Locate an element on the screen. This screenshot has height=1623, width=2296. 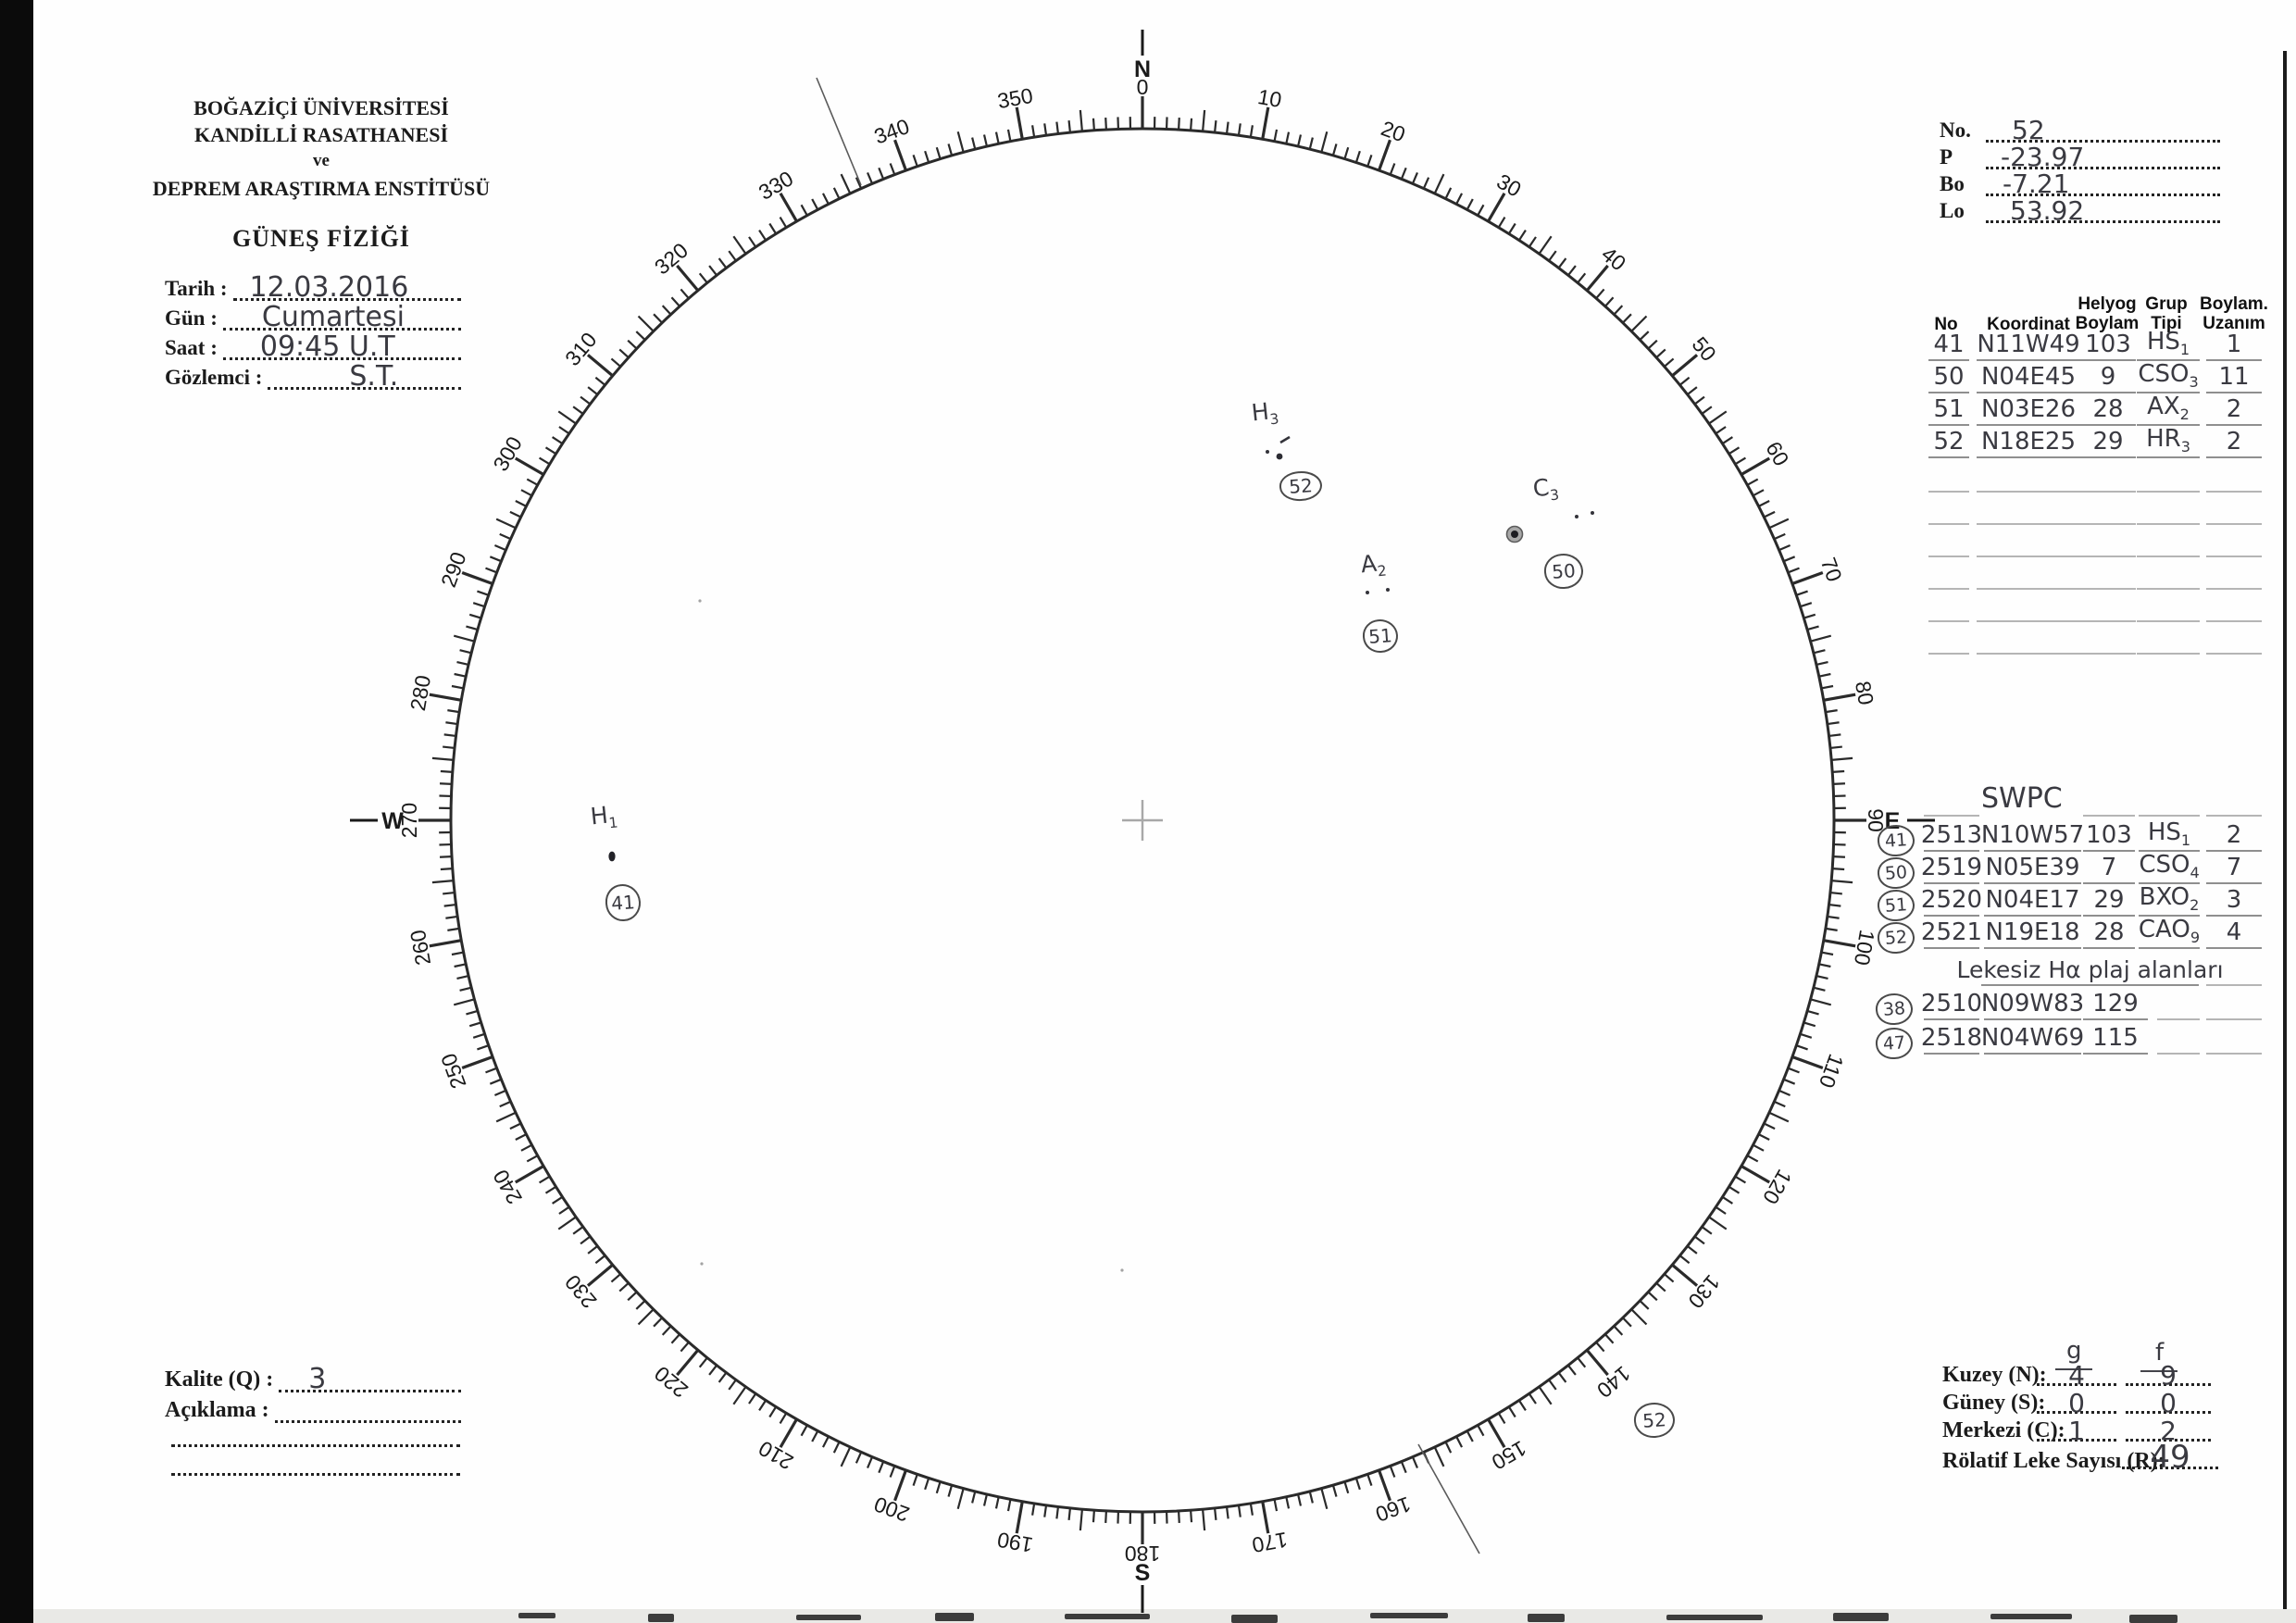
field-no-label: No. is located at coordinates (1955, 130).